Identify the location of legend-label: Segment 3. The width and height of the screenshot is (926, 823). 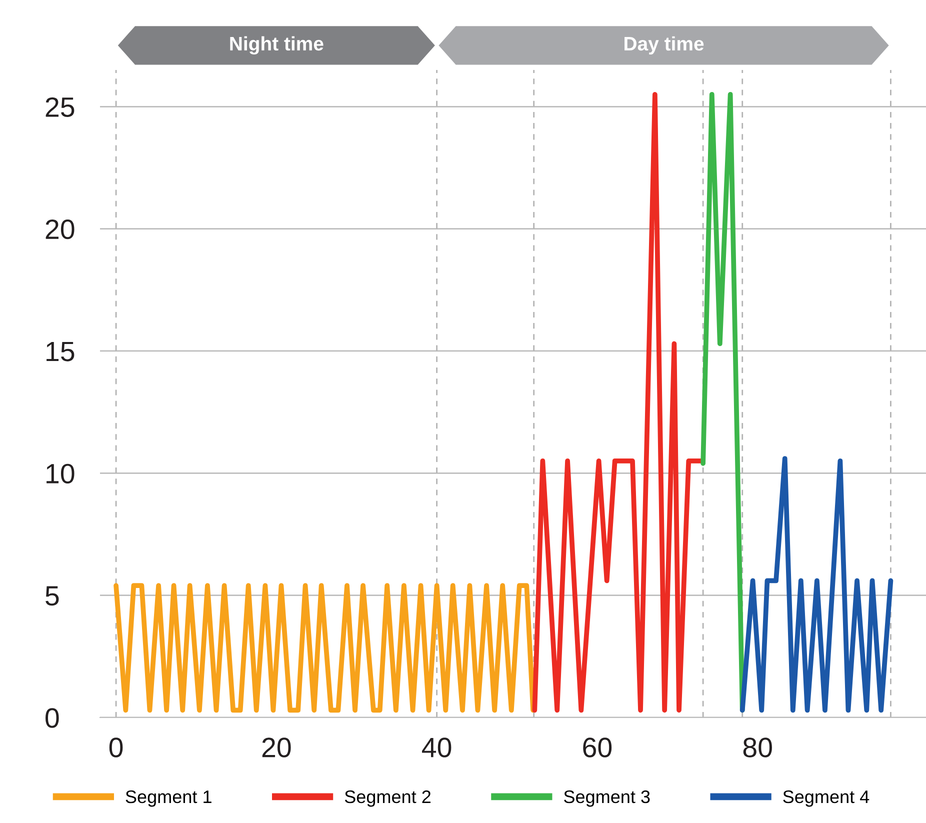
(607, 798).